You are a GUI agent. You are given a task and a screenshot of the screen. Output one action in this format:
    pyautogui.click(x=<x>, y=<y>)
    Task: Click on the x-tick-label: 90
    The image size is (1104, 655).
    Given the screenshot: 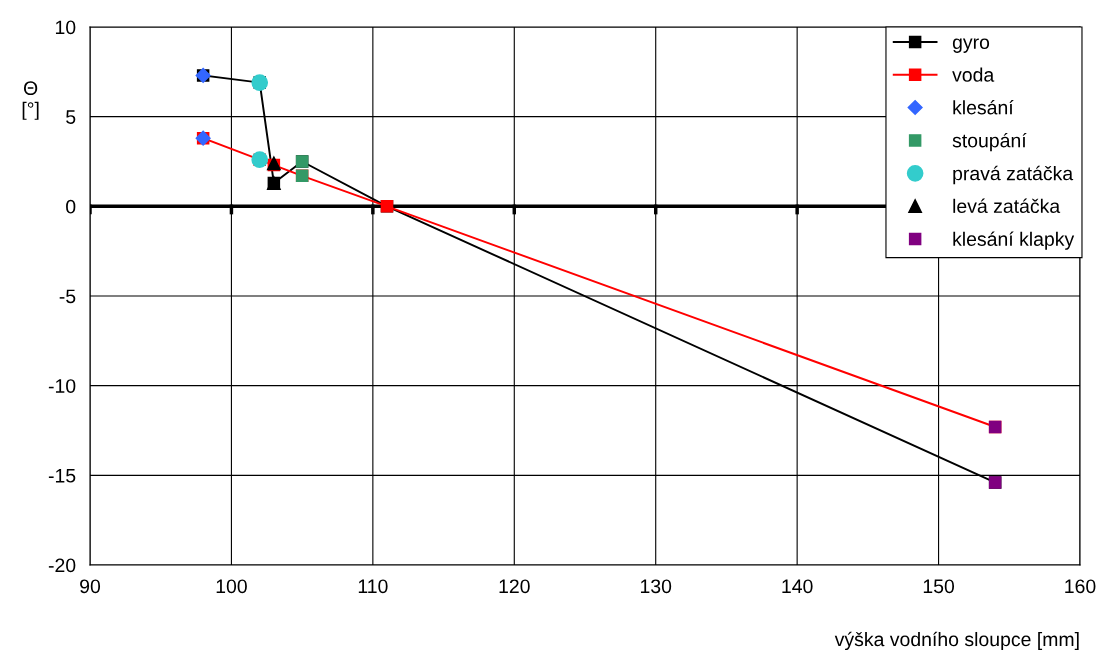 What is the action you would take?
    pyautogui.click(x=90, y=586)
    